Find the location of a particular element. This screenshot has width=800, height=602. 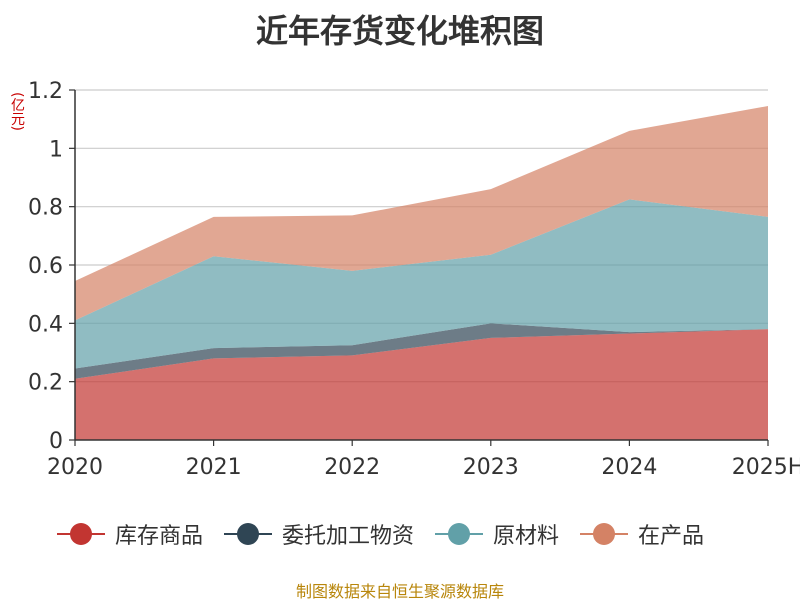

legend-item-3: 原材料 is located at coordinates (497, 534).